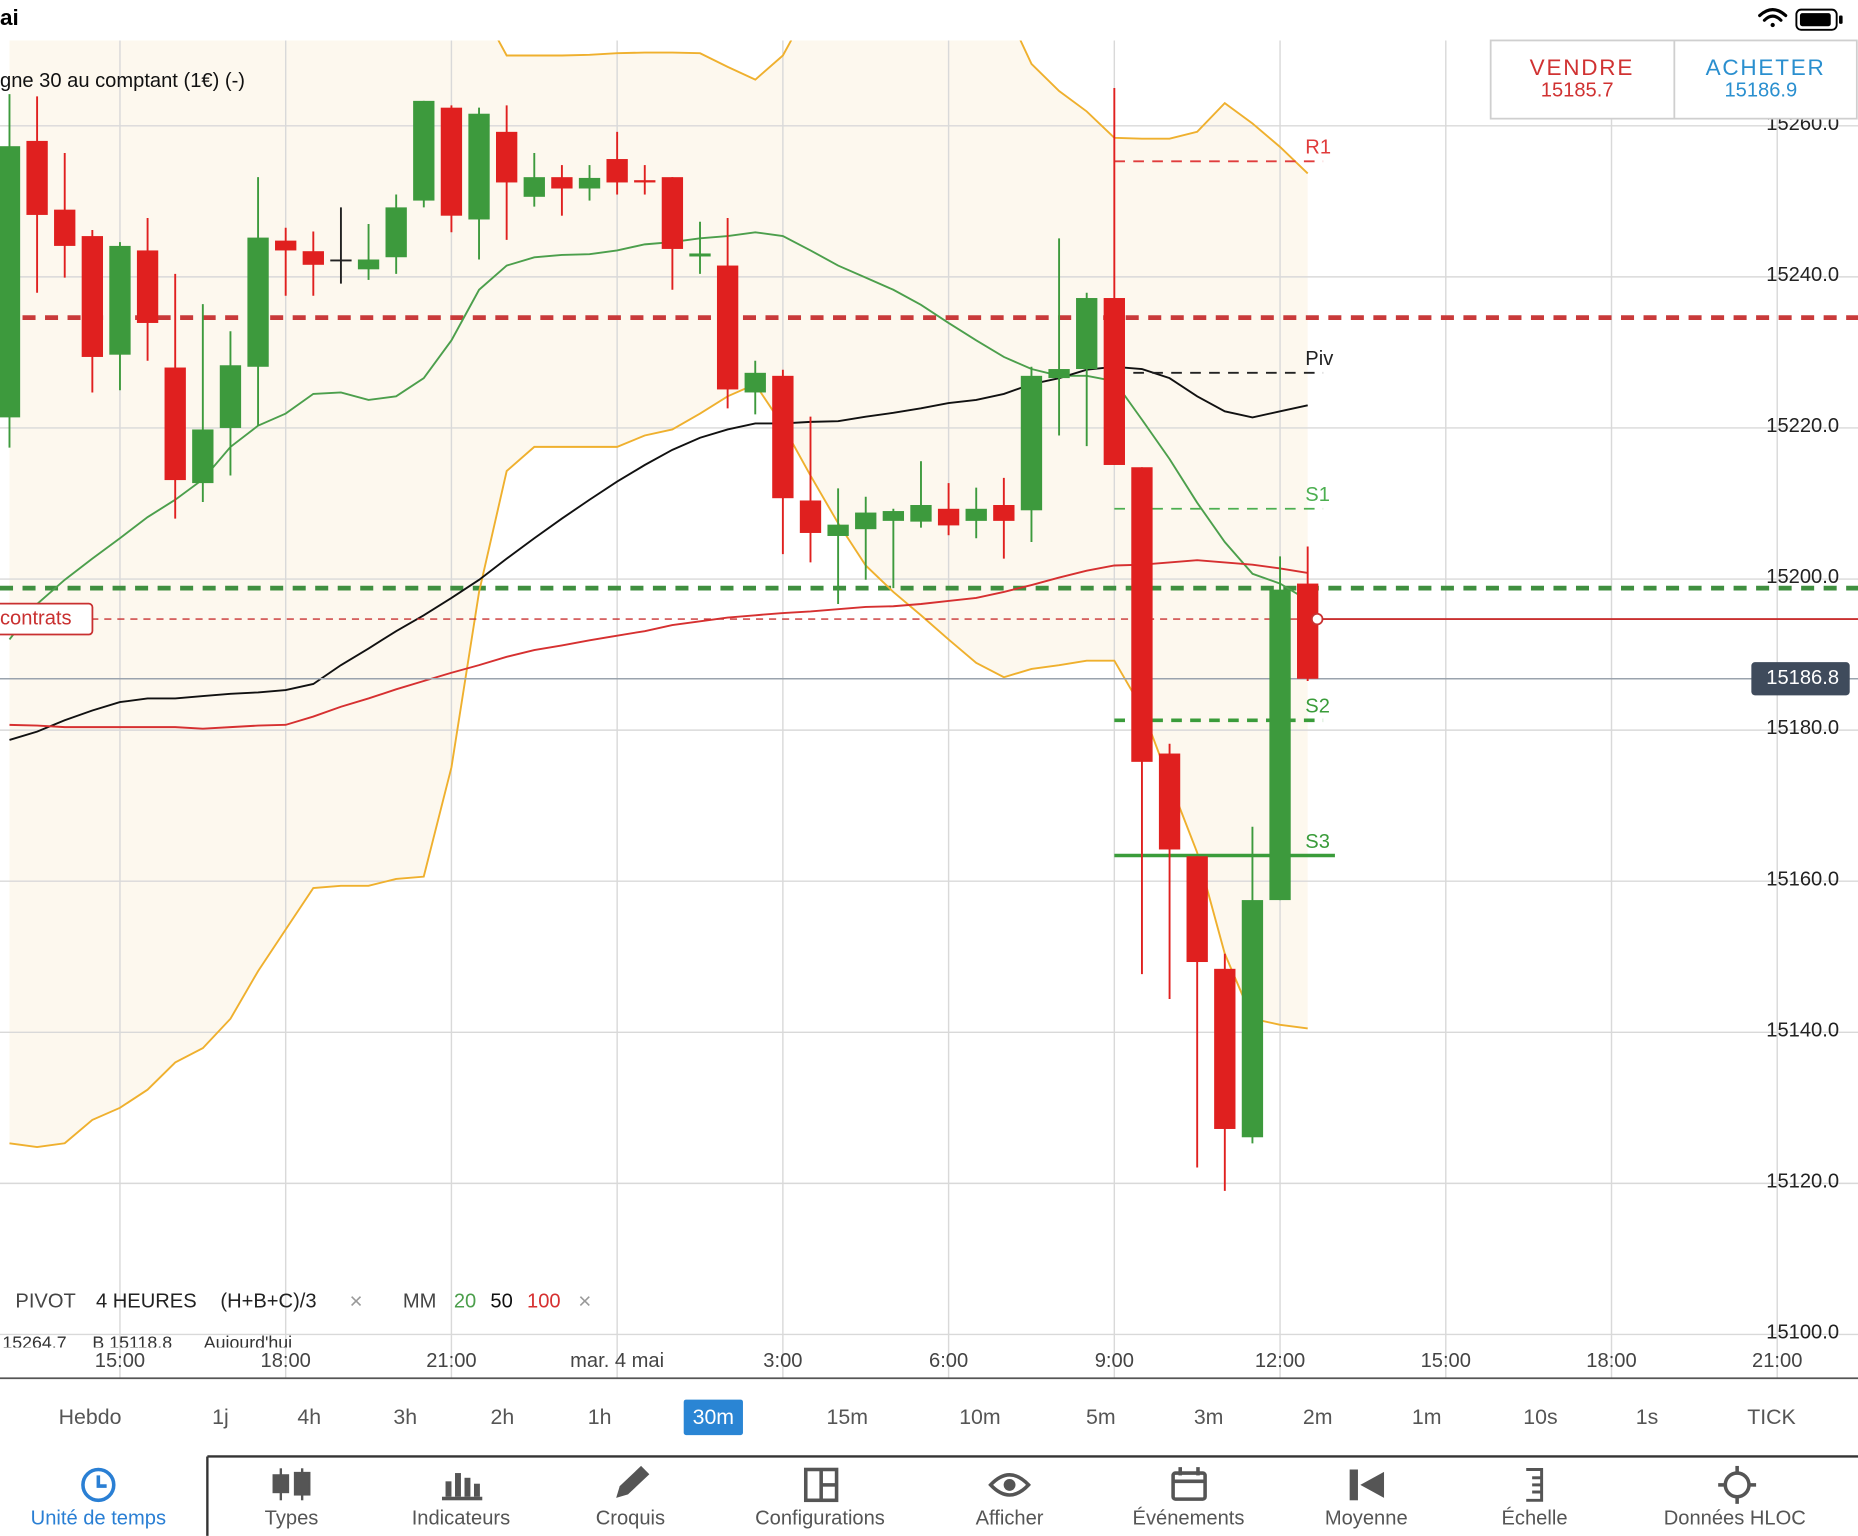  I want to click on timeframe-option: Hebdo, so click(90, 1417).